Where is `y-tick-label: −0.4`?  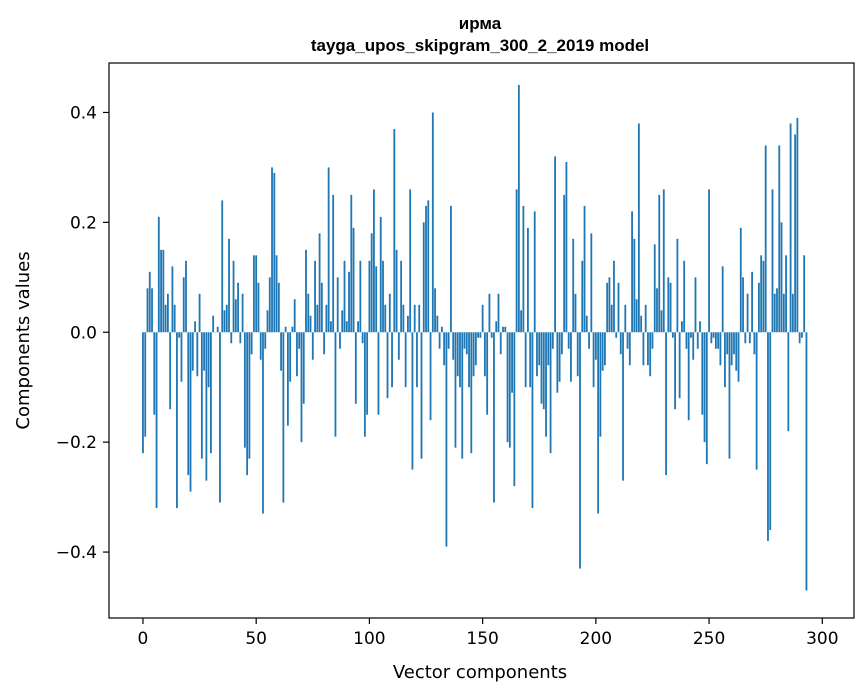 y-tick-label: −0.4 is located at coordinates (76, 553).